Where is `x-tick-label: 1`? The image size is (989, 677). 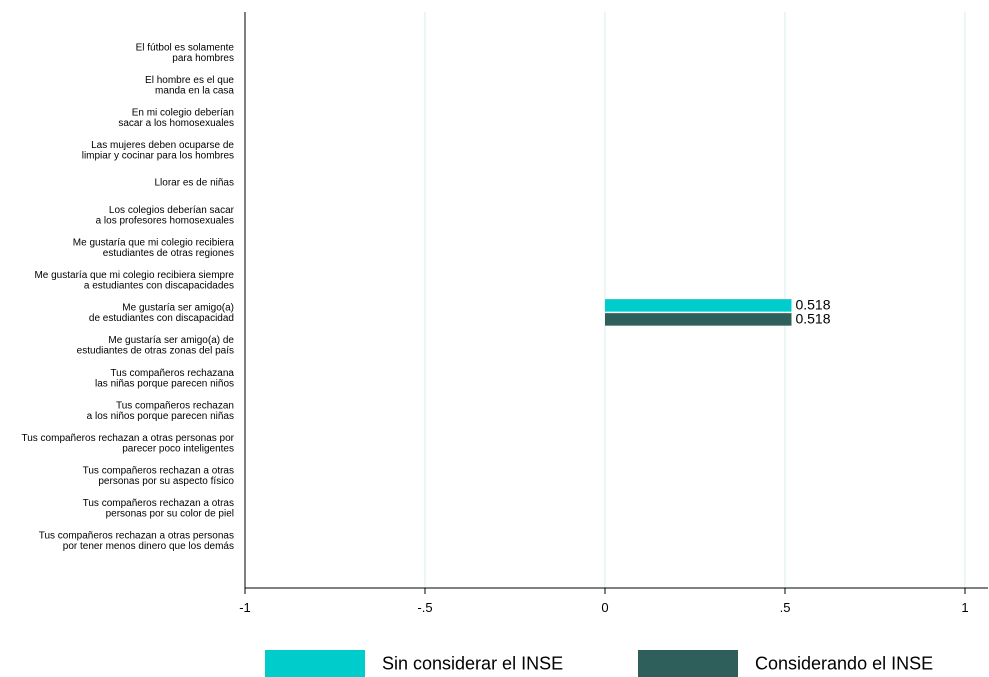
x-tick-label: 1 is located at coordinates (964, 607).